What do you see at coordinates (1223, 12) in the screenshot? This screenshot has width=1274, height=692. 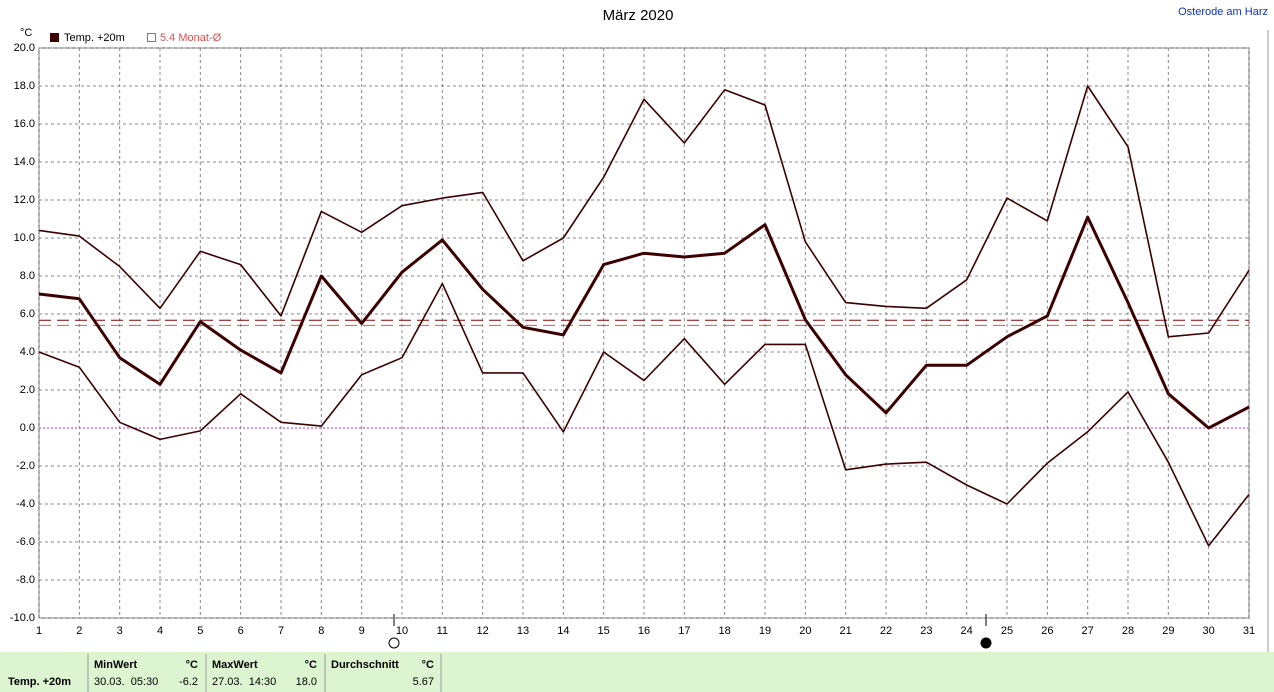 I see `location: Osterode am Harz` at bounding box center [1223, 12].